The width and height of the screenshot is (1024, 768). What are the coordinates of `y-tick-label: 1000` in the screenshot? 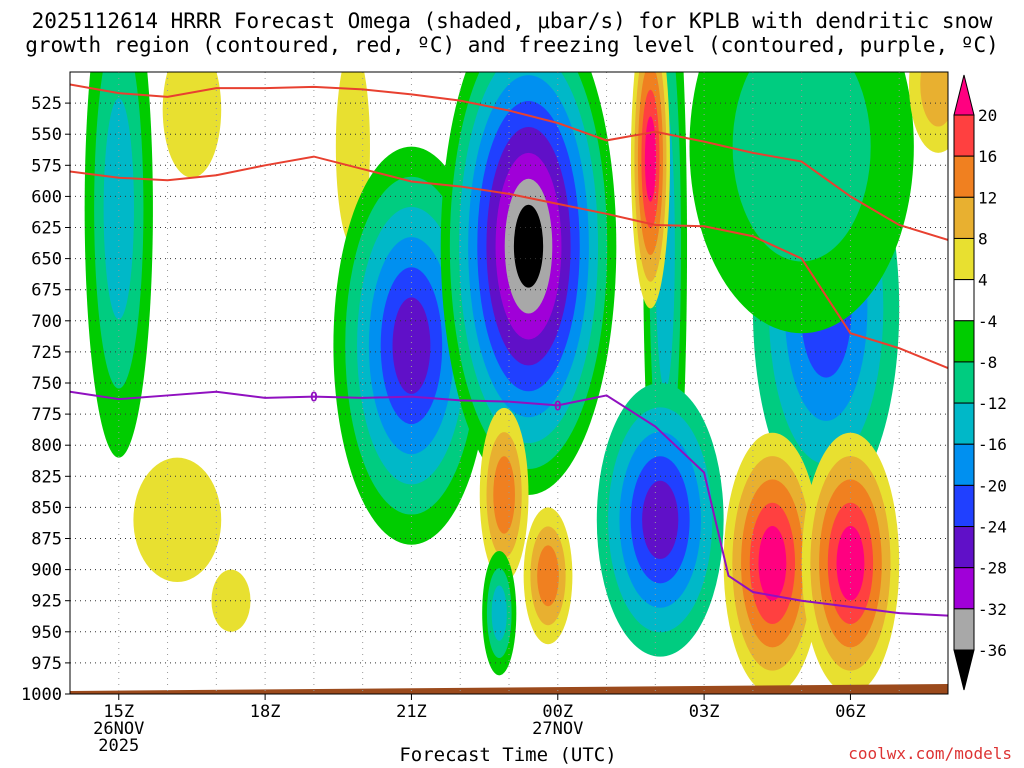 It's located at (41, 695).